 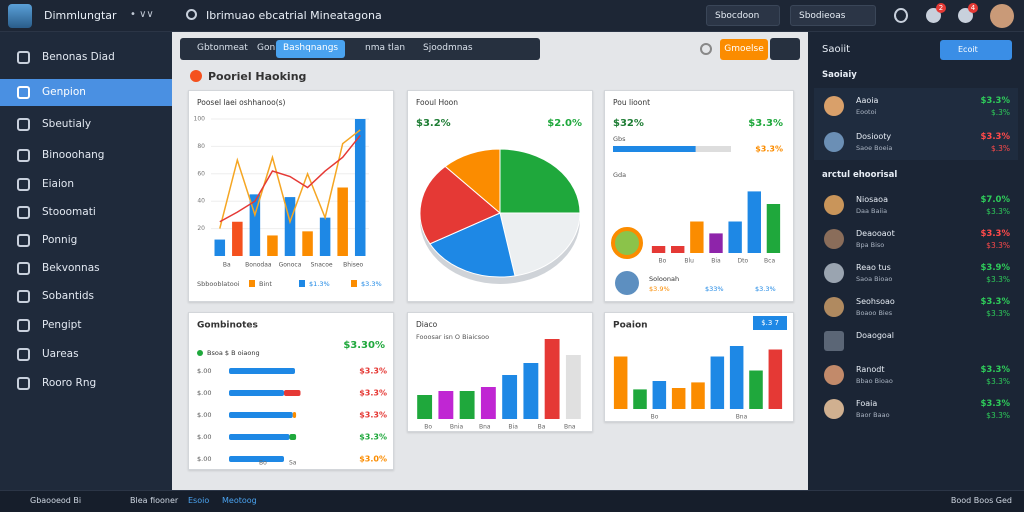 I want to click on y-tick-label: 40, so click(x=201, y=201).